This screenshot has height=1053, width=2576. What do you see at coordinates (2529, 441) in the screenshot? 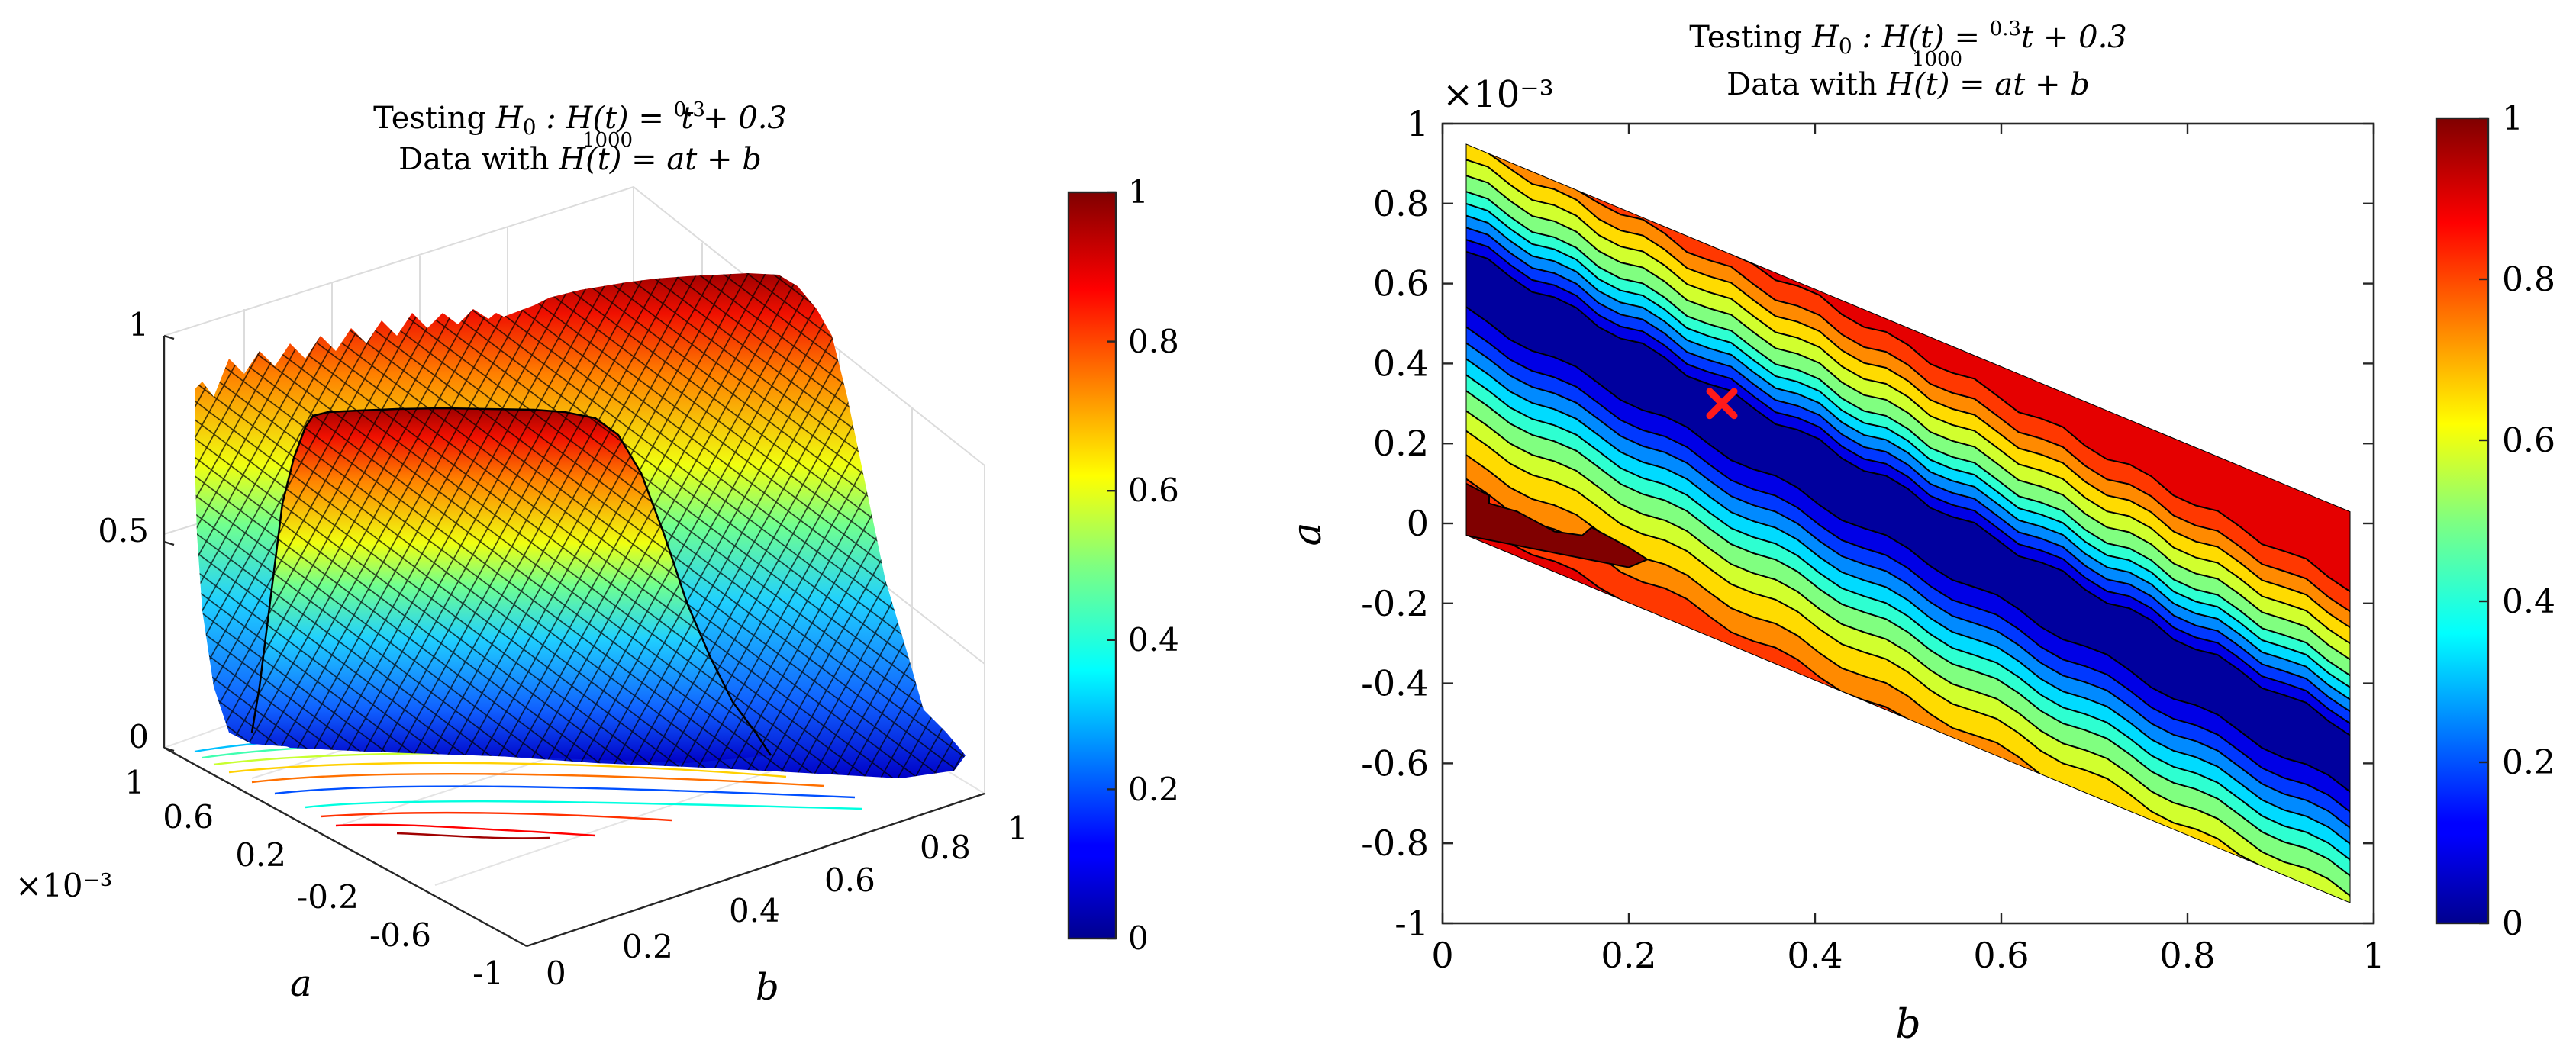
I see `right-cbar-tick-06: 0.6` at bounding box center [2529, 441].